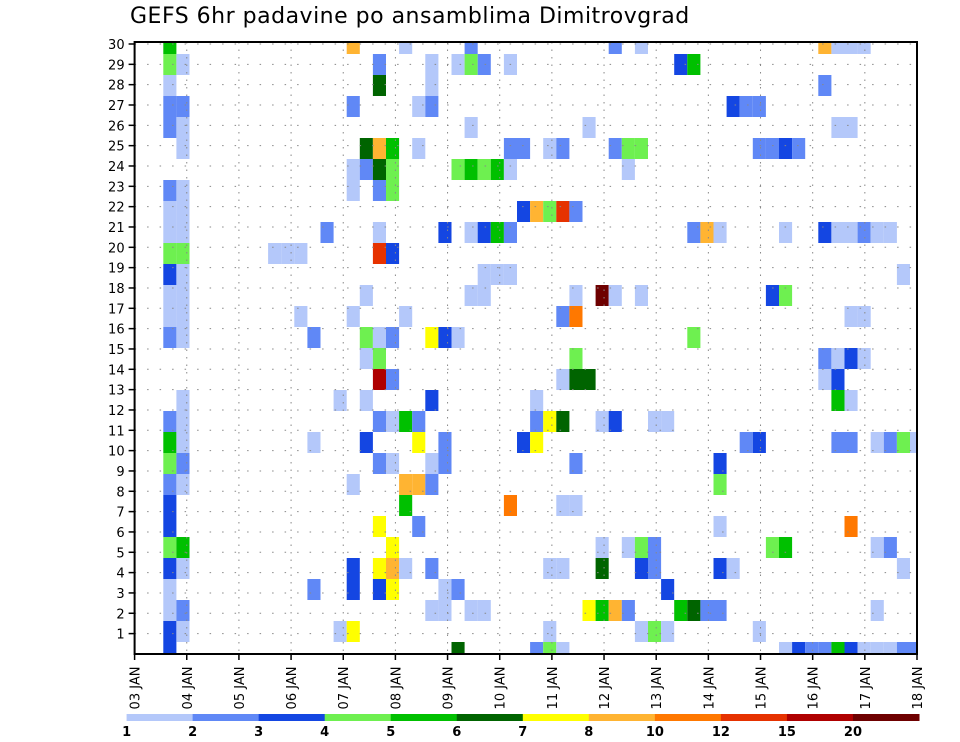 This screenshot has height=742, width=960. I want to click on y-tick-label: 12, so click(116, 411).